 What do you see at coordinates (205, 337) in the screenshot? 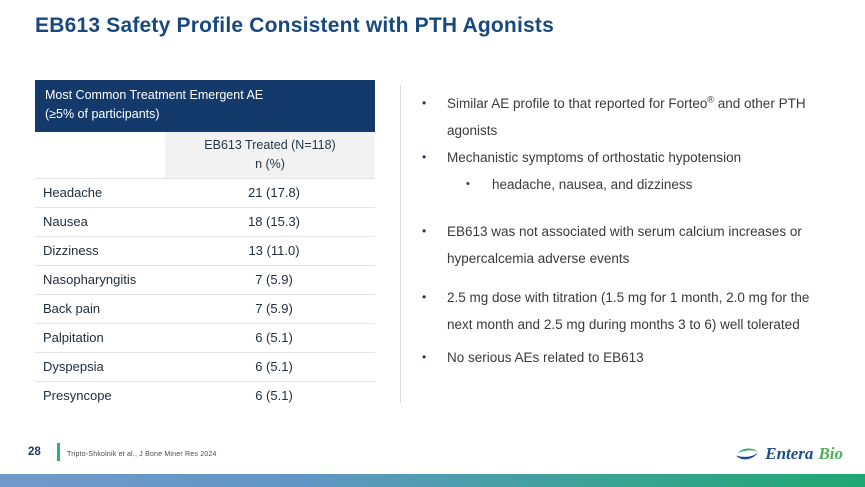
I see `table-row: Palpitation 6 (5.1)` at bounding box center [205, 337].